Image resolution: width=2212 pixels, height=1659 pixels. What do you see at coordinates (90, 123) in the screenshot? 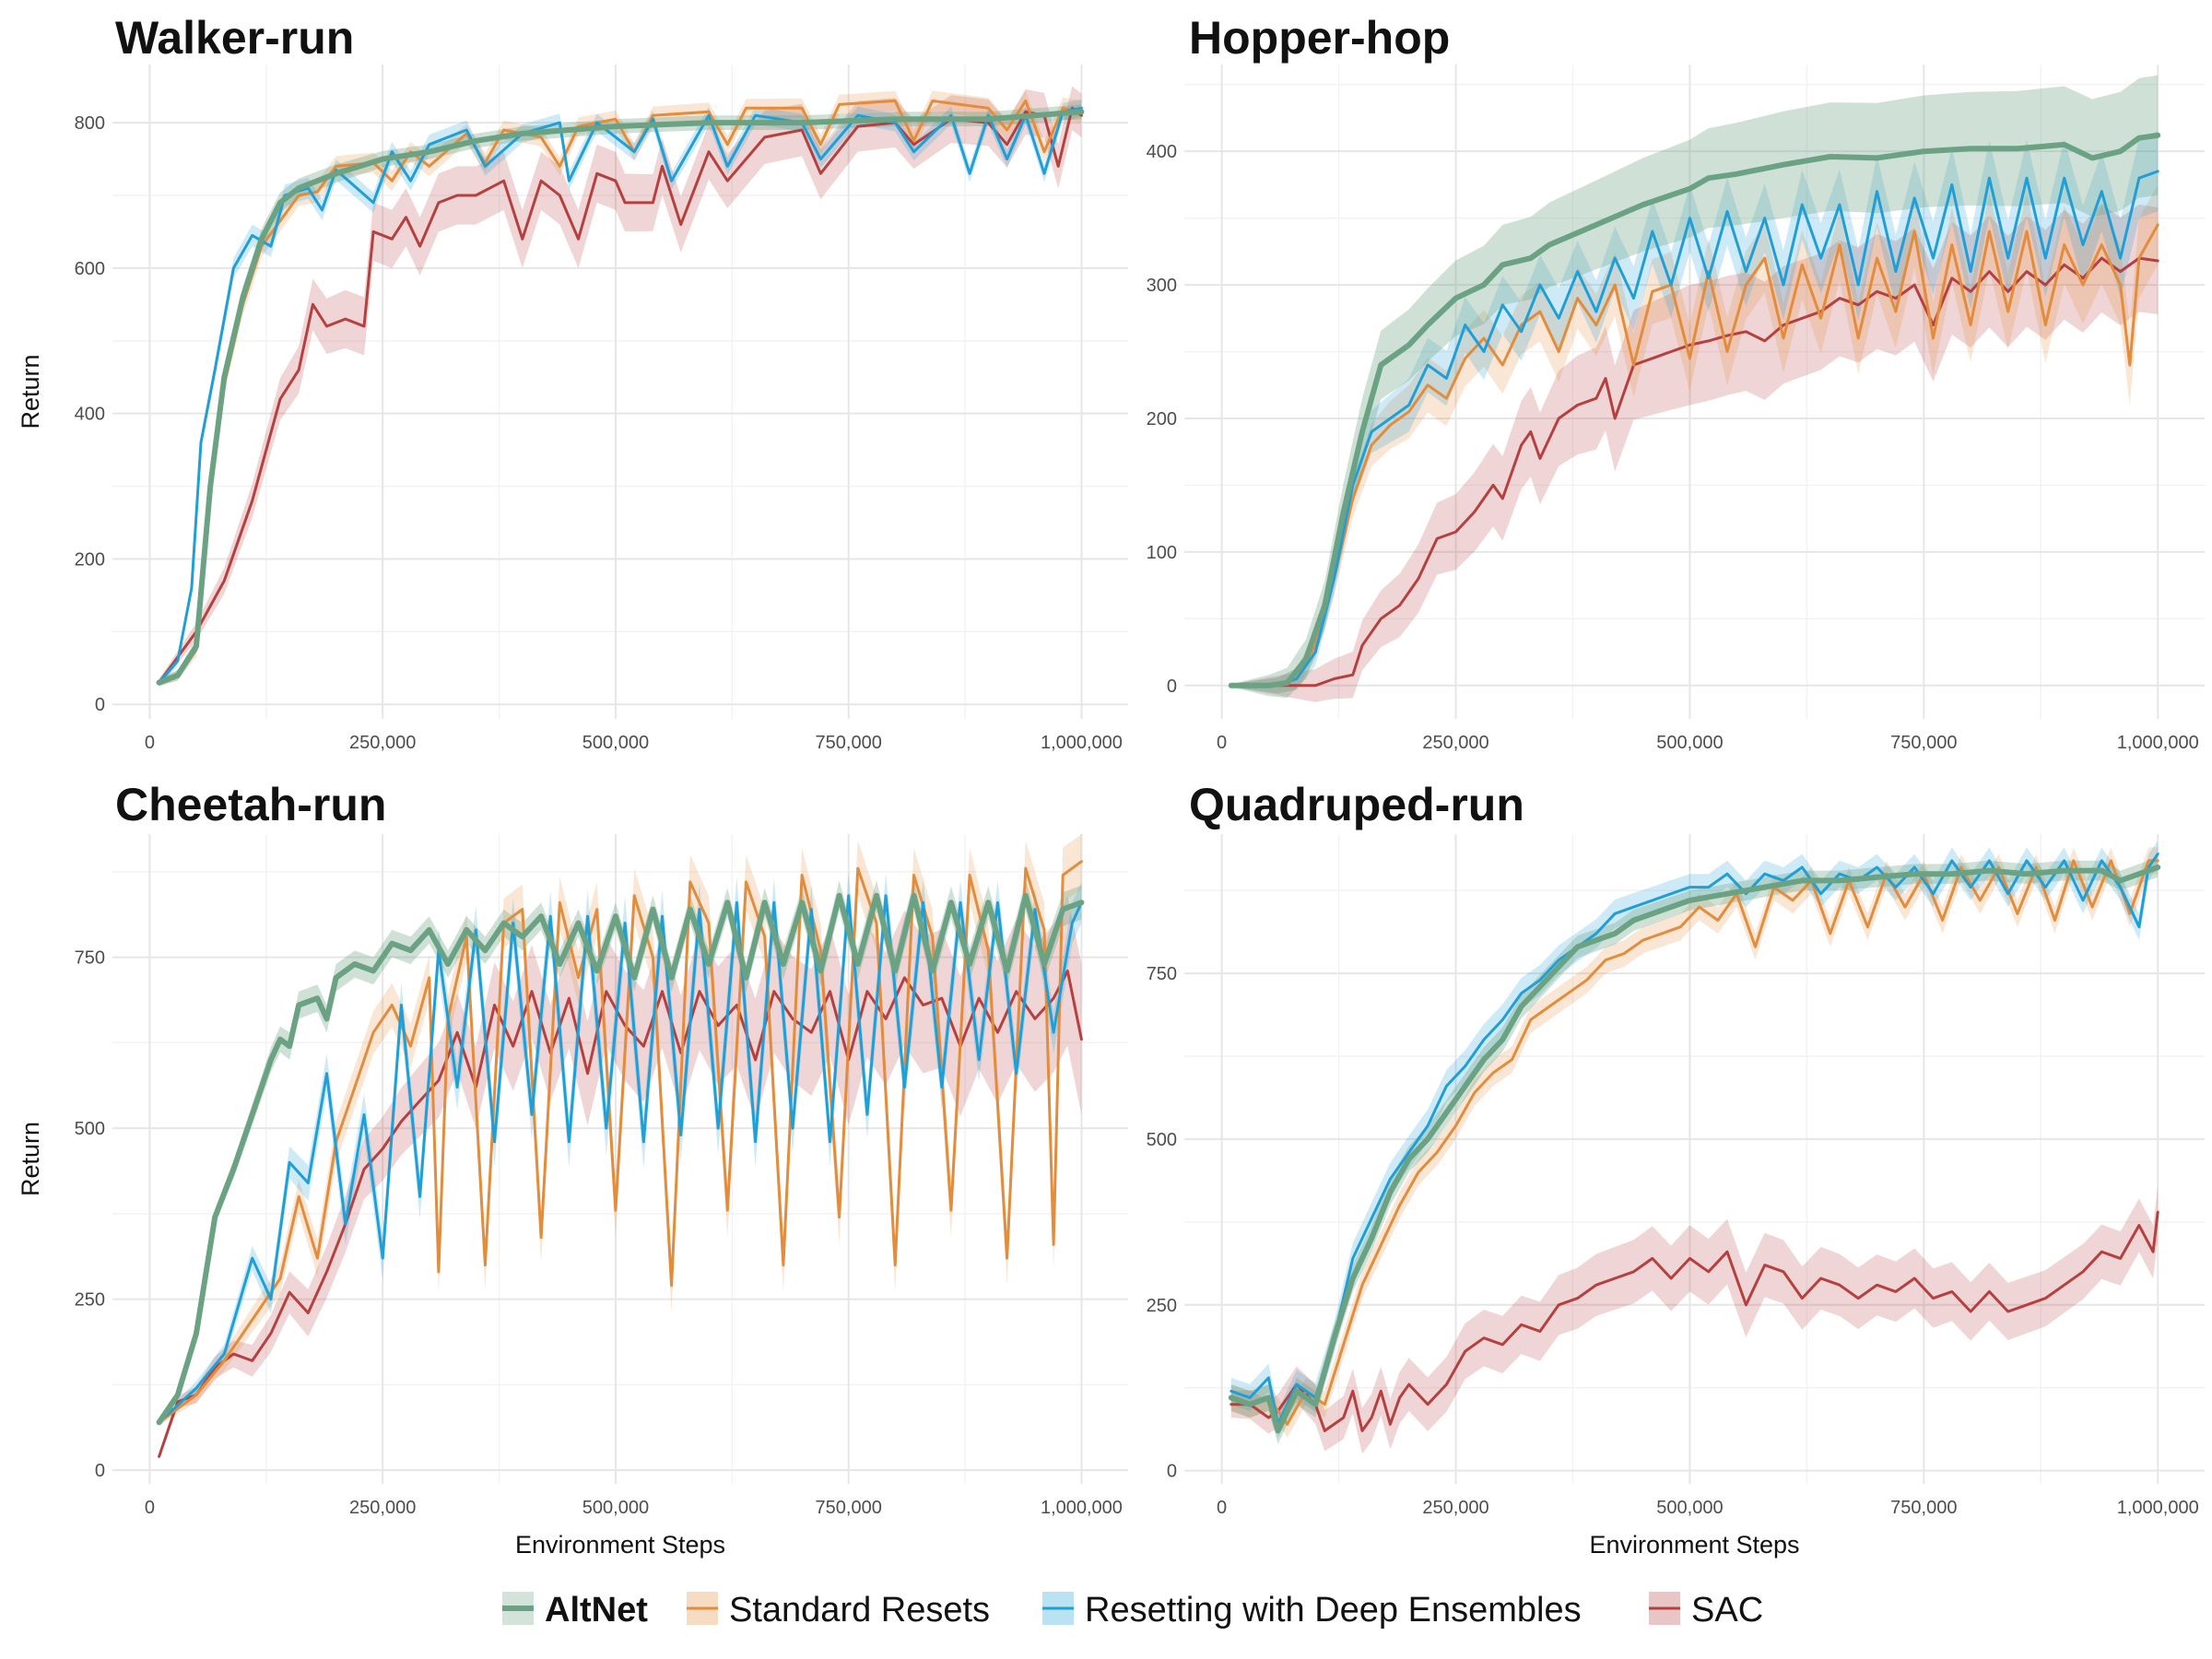
I see `y-tick-label: 800` at bounding box center [90, 123].